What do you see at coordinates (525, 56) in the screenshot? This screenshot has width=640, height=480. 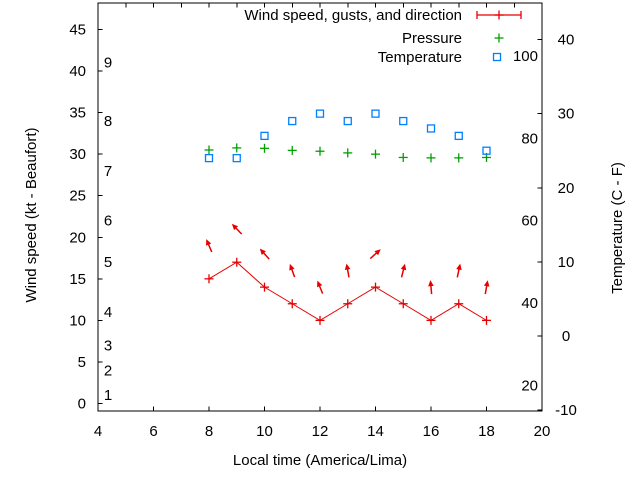 I see `f-label: 100` at bounding box center [525, 56].